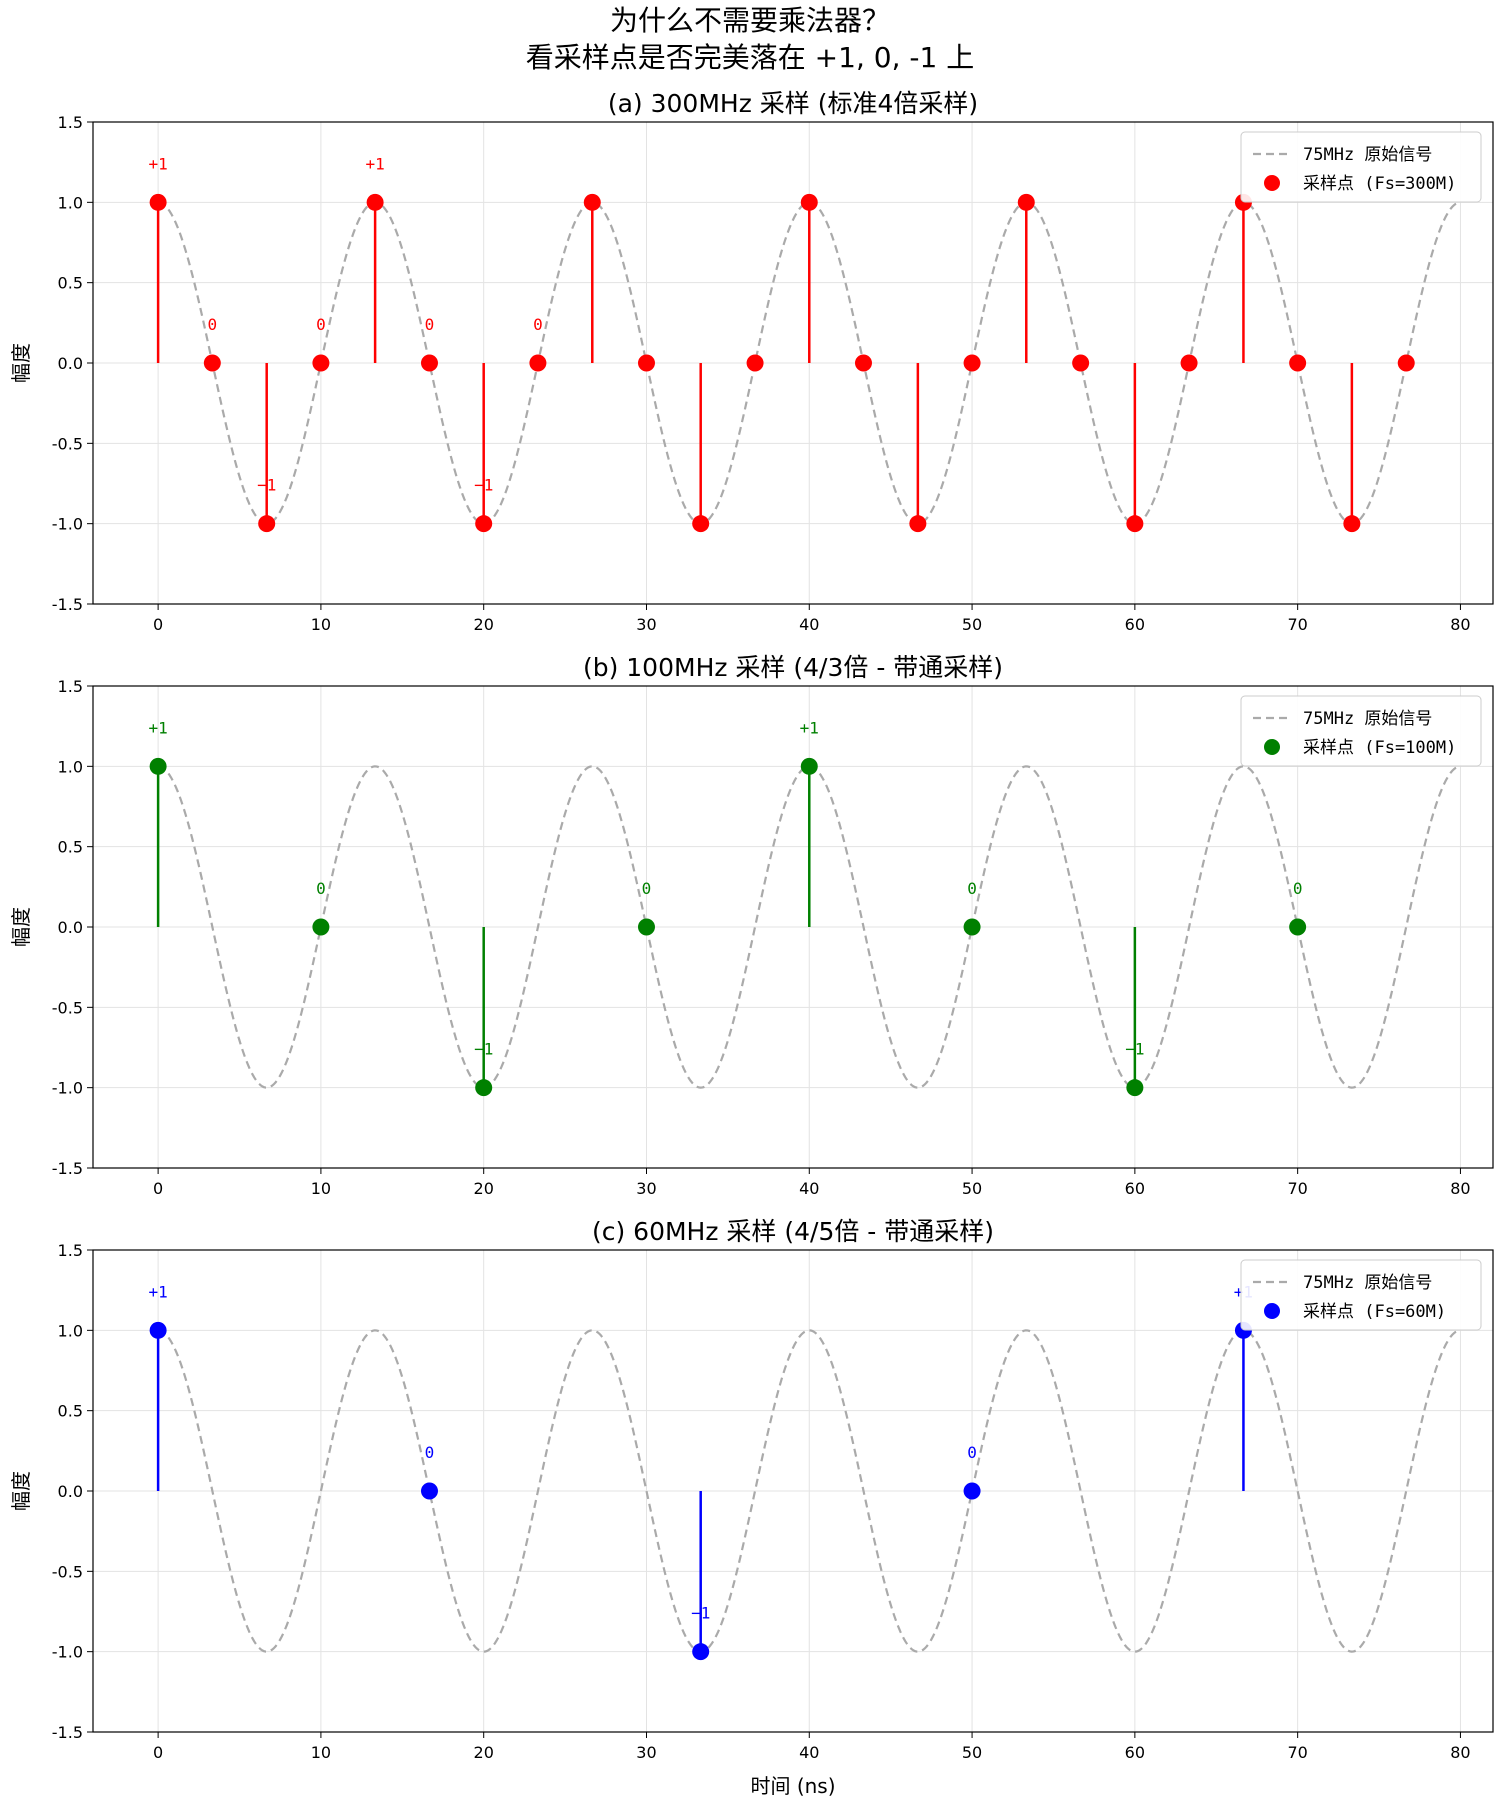 Image resolution: width=1500 pixels, height=1800 pixels. I want to click on chart-0-annotation-6: −1, so click(483, 485).